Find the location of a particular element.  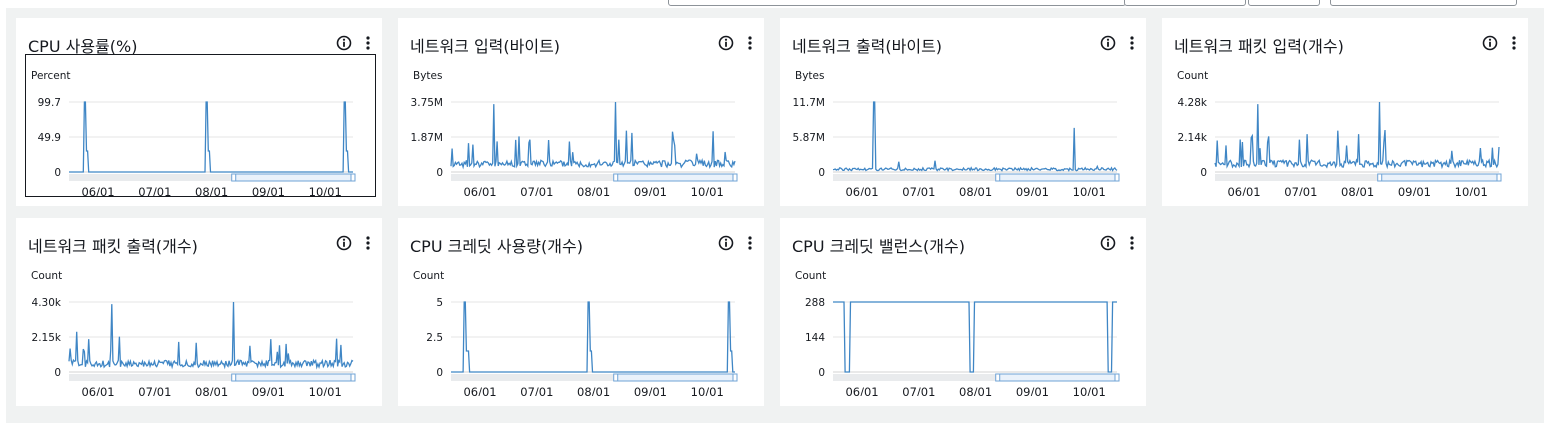

y-tick-label: 4.30k is located at coordinates (47, 303).